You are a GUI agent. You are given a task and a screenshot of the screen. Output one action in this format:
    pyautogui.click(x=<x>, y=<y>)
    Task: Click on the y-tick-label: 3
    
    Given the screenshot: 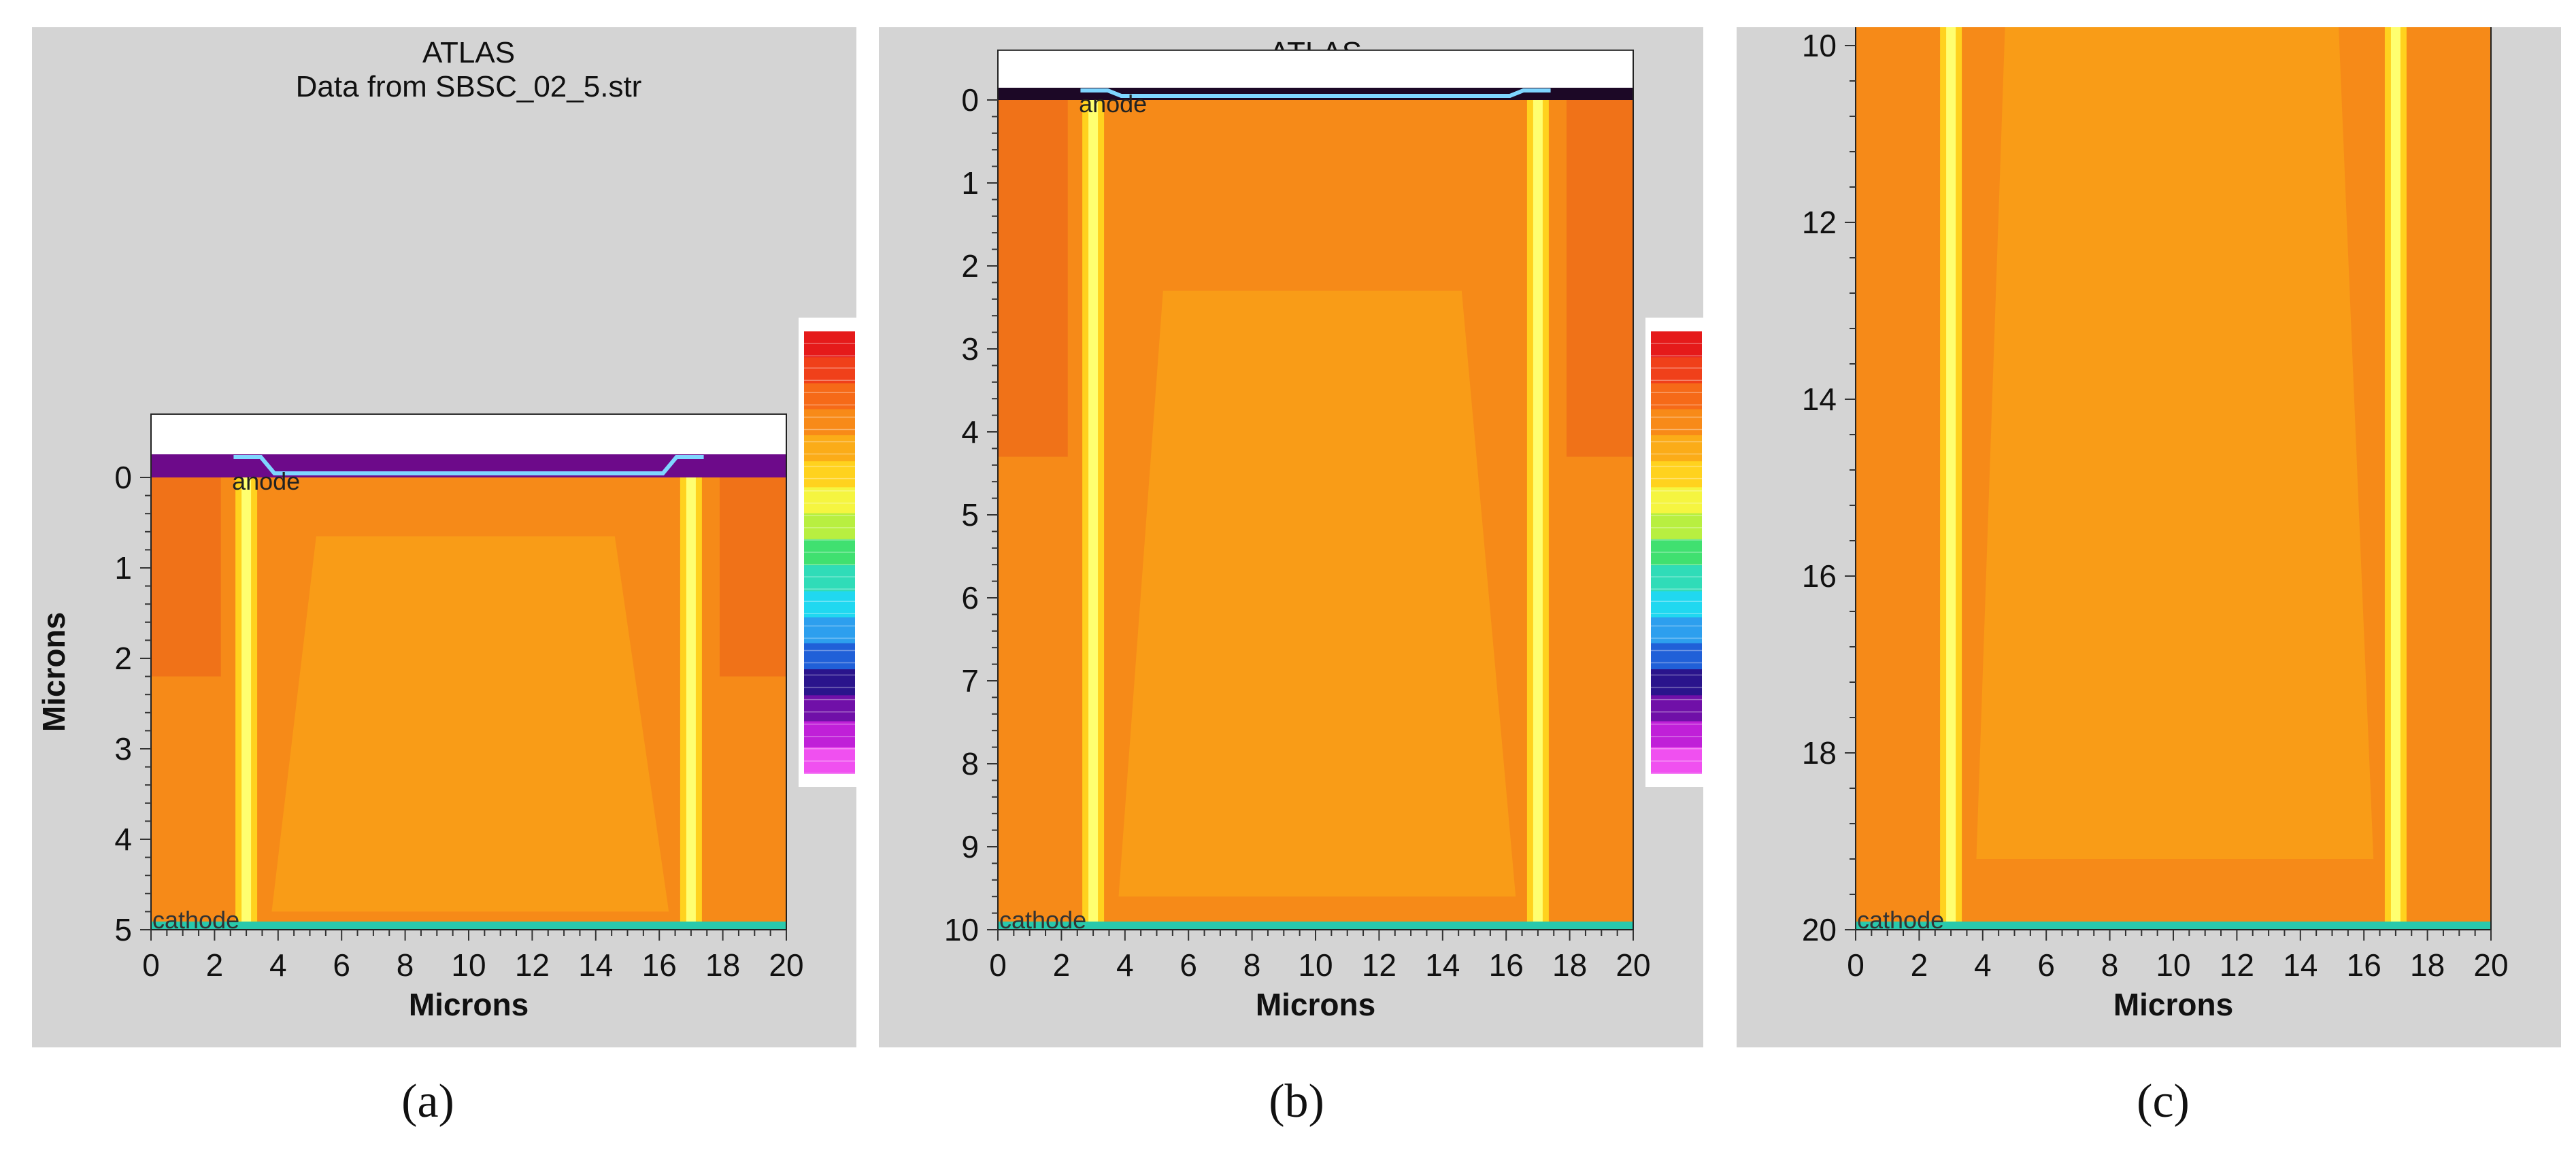 What is the action you would take?
    pyautogui.click(x=123, y=748)
    